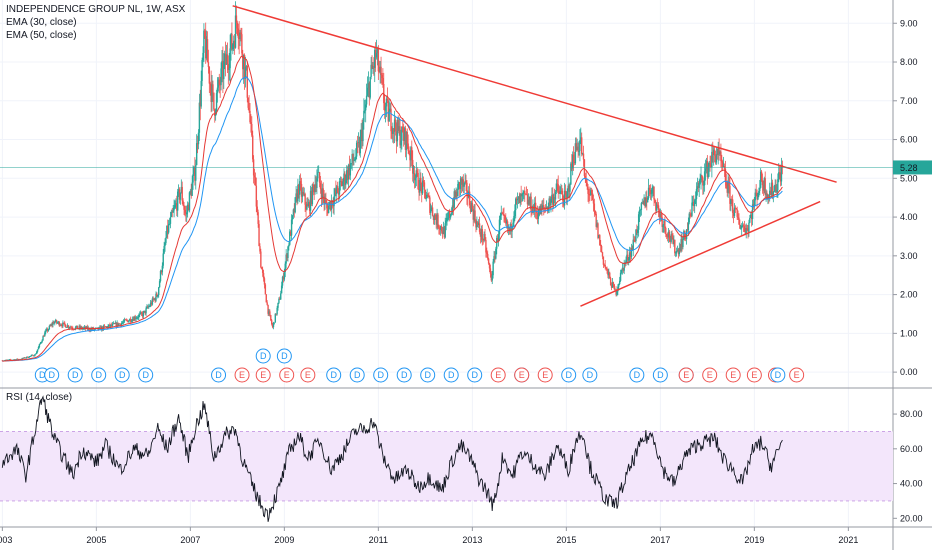  I want to click on earnings-marker: E, so click(498, 375).